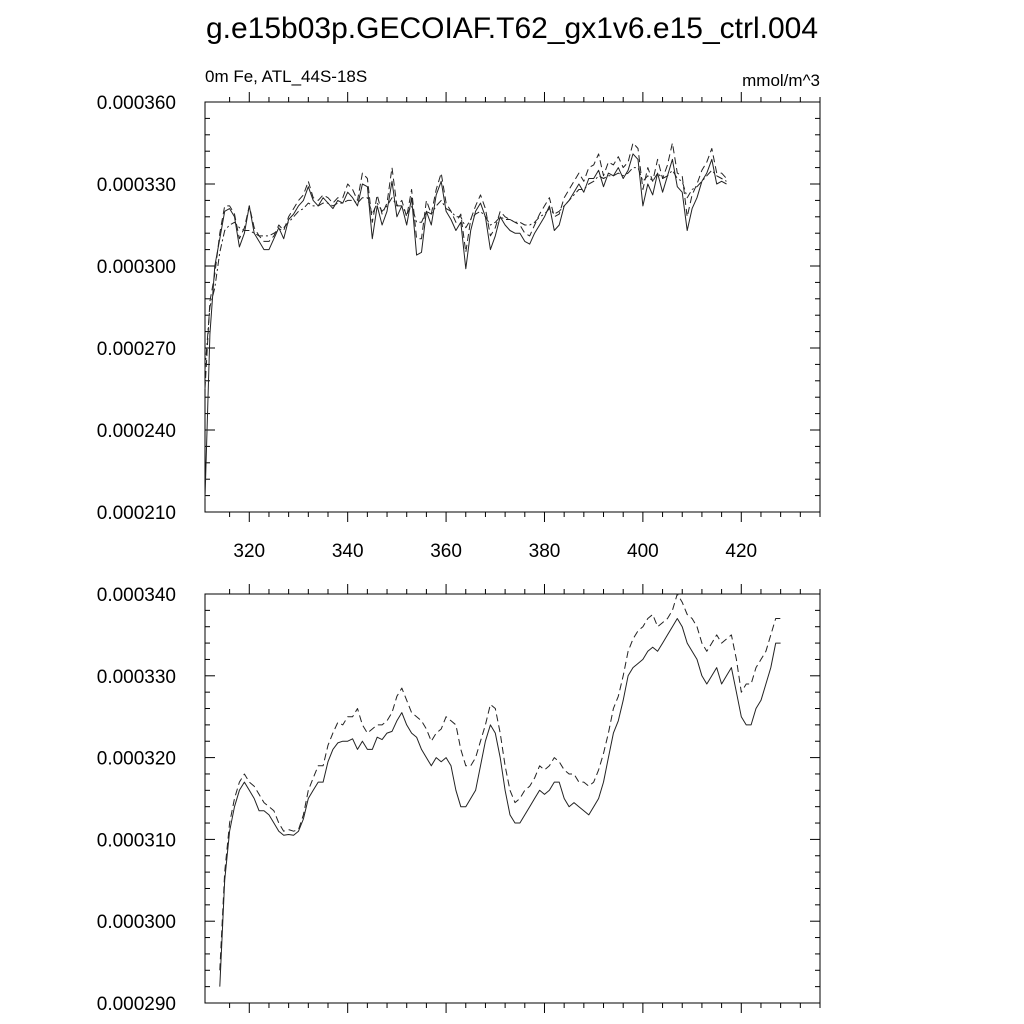  Describe the element at coordinates (136, 431) in the screenshot. I see `y-tick-label: 0.000240` at that location.